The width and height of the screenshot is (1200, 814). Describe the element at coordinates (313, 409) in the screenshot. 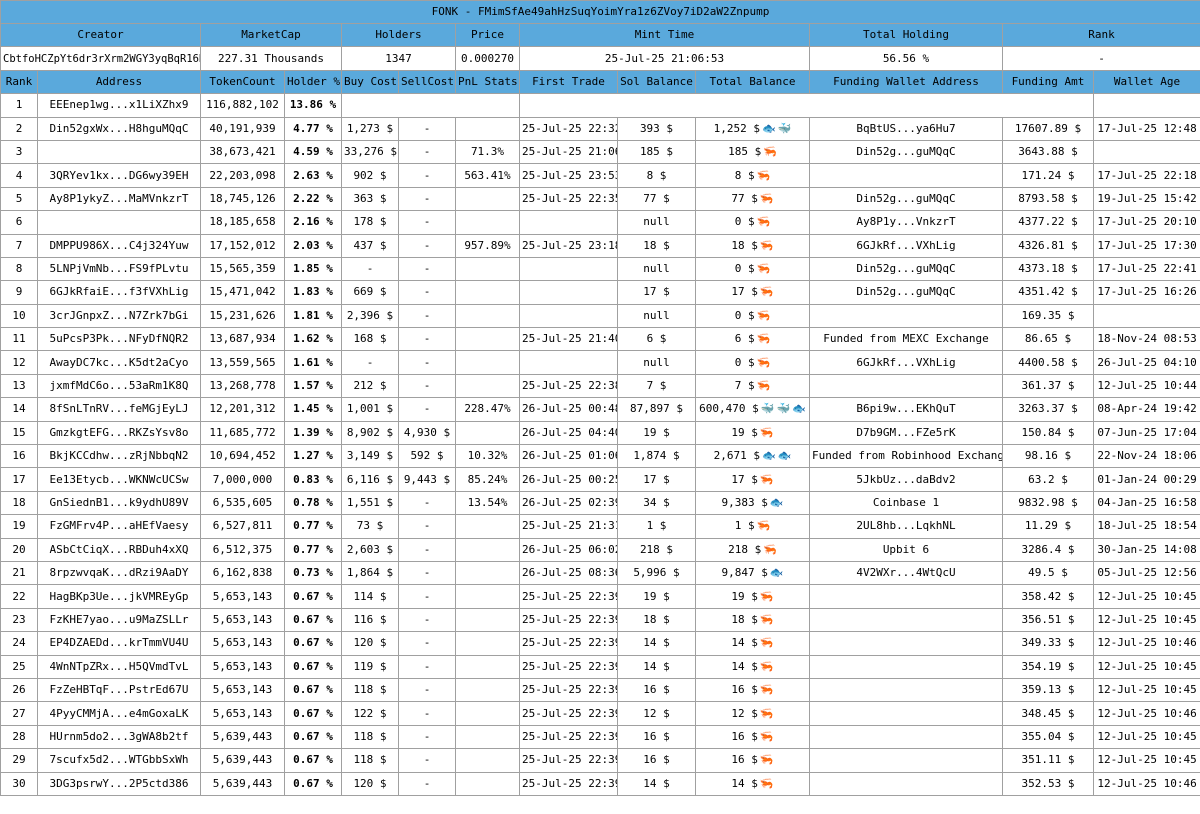

I see `holder-pct-cell: 1.45 %` at that location.